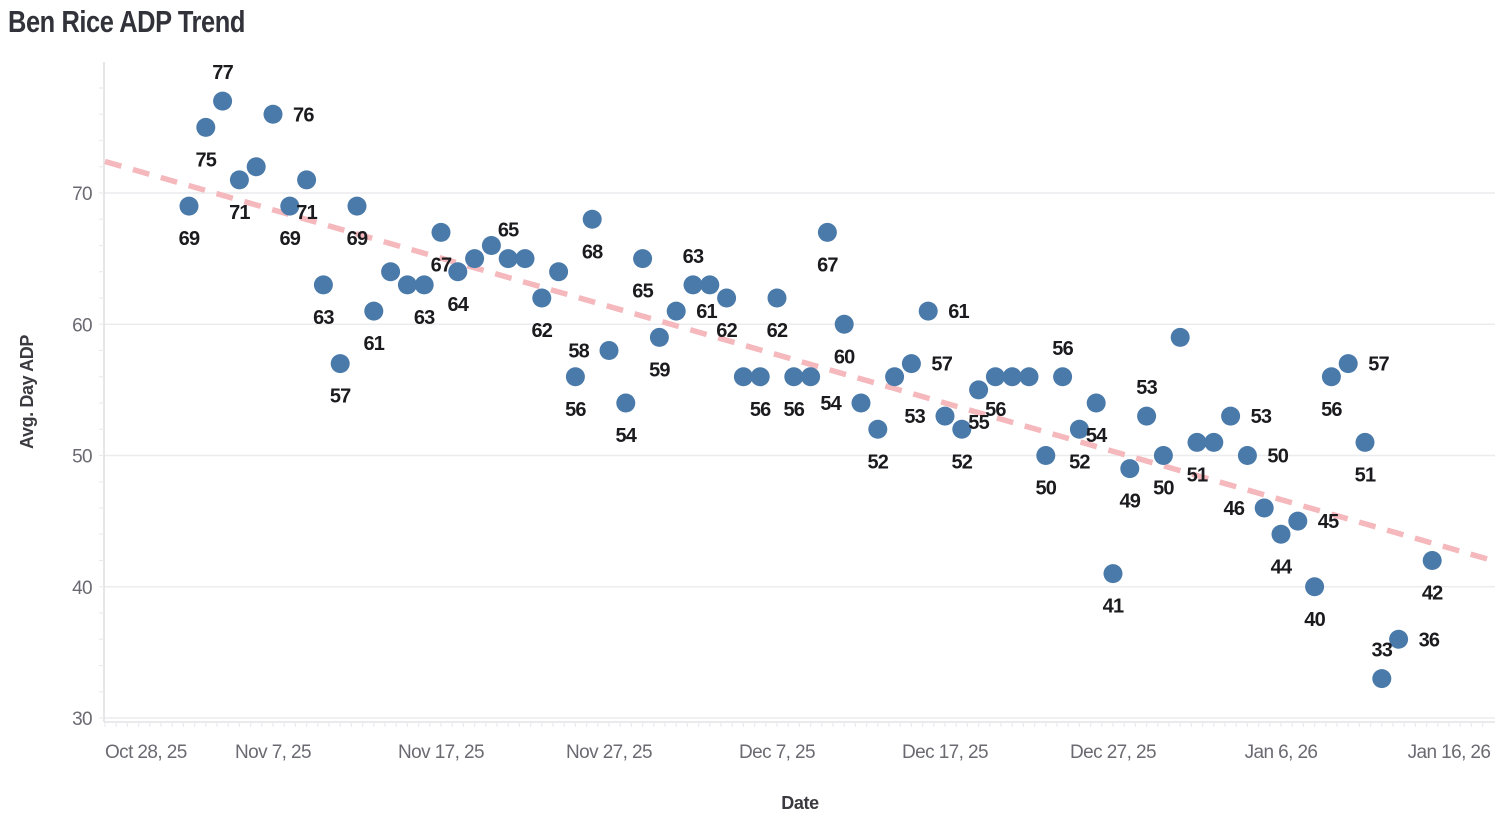 This screenshot has width=1510, height=826. I want to click on data-point-label: 40, so click(1314, 620).